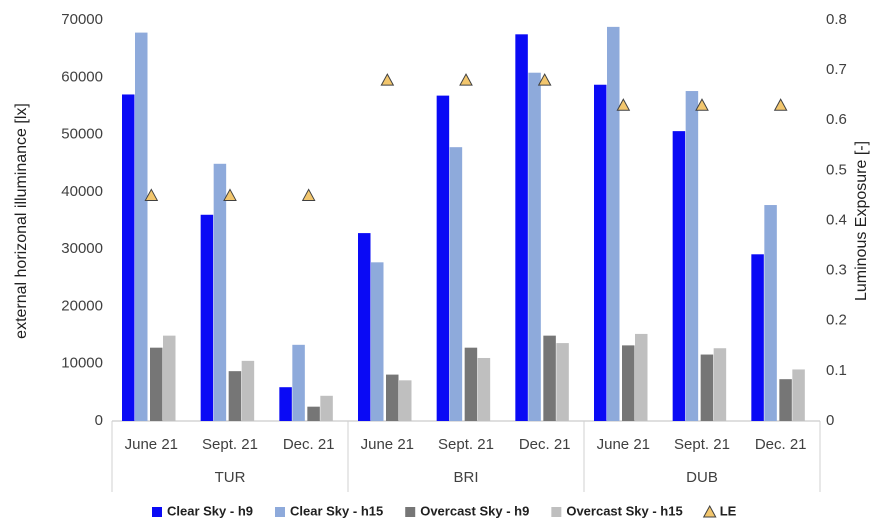 Image resolution: width=875 pixels, height=523 pixels. I want to click on y-tick-label: 0, so click(99, 420).